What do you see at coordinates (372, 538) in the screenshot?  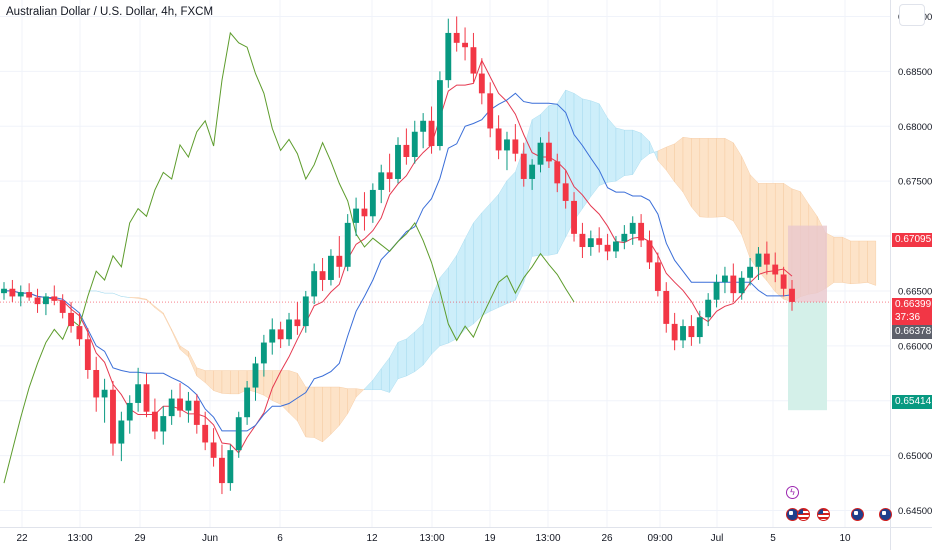 I see `time-tick-label: 12` at bounding box center [372, 538].